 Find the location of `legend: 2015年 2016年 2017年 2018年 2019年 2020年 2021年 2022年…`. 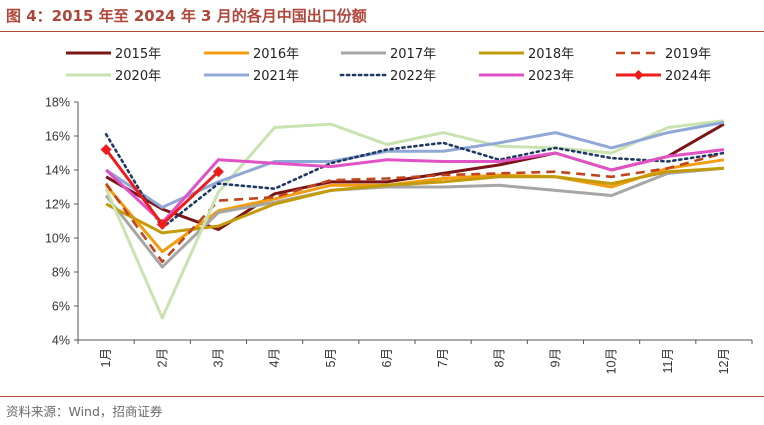

legend: 2015年 2016年 2017年 2018年 2019年 2020年 2021年 2022年… is located at coordinates (388, 65).